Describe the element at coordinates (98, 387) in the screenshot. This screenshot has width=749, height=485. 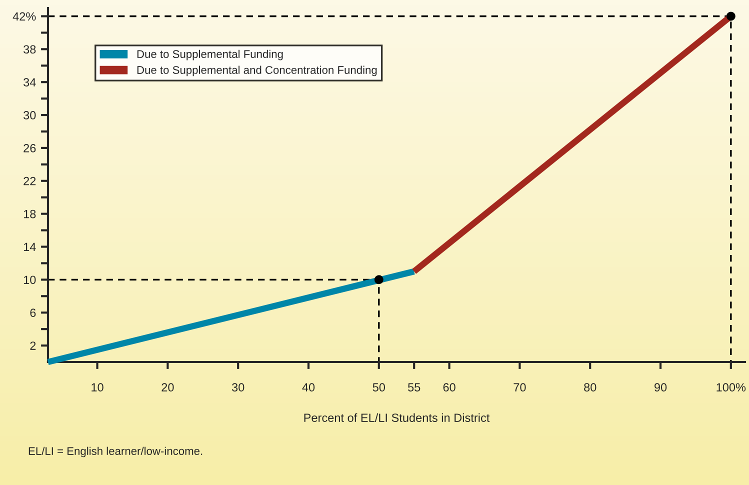
I see `x-tick-label: 10` at that location.